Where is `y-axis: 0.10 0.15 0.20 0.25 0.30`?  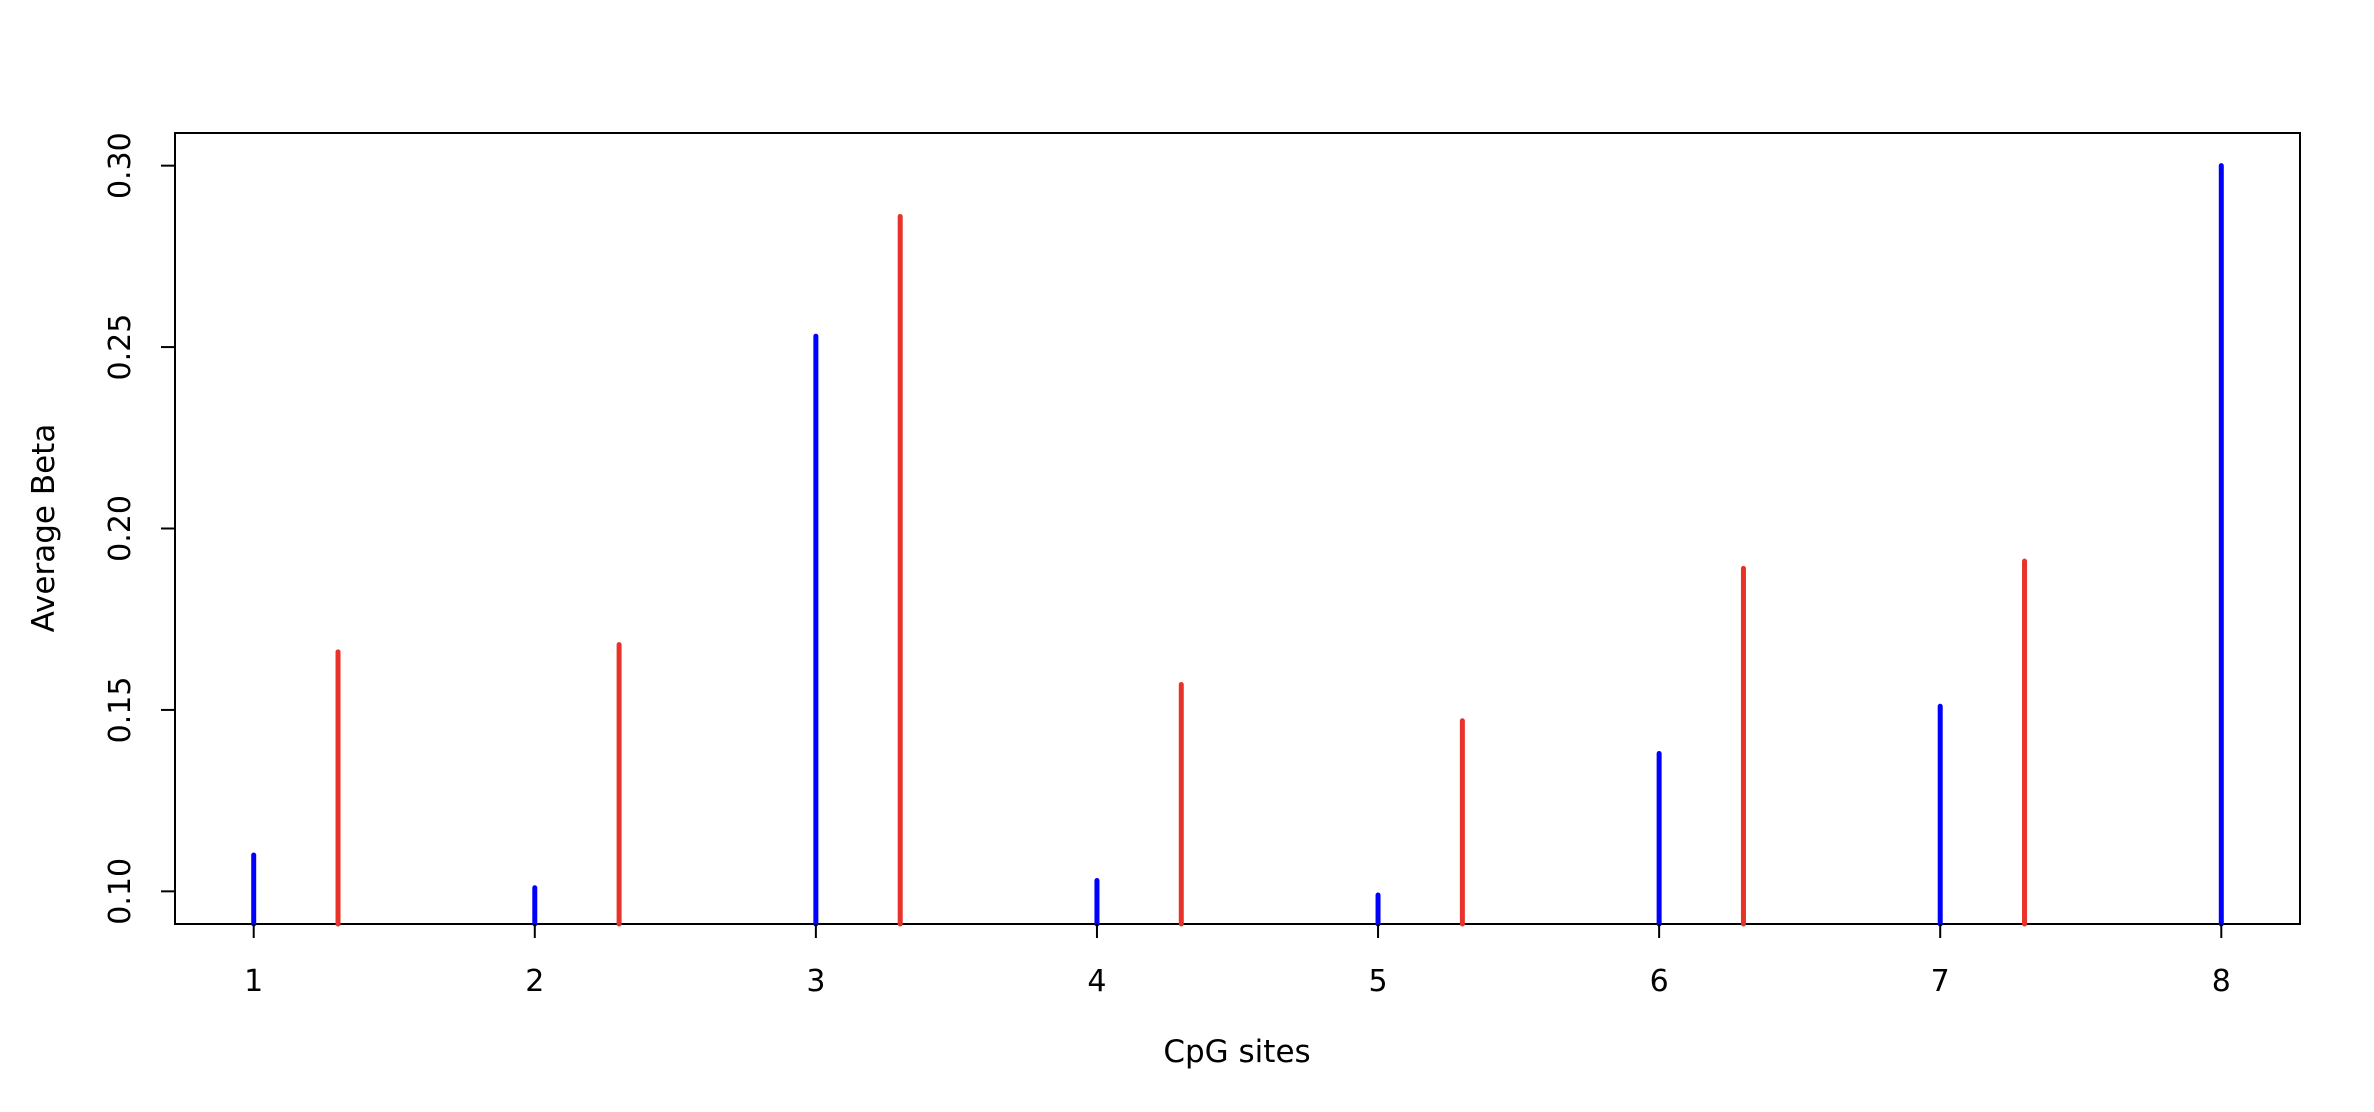 y-axis: 0.10 0.15 0.20 0.25 0.30 is located at coordinates (139, 528).